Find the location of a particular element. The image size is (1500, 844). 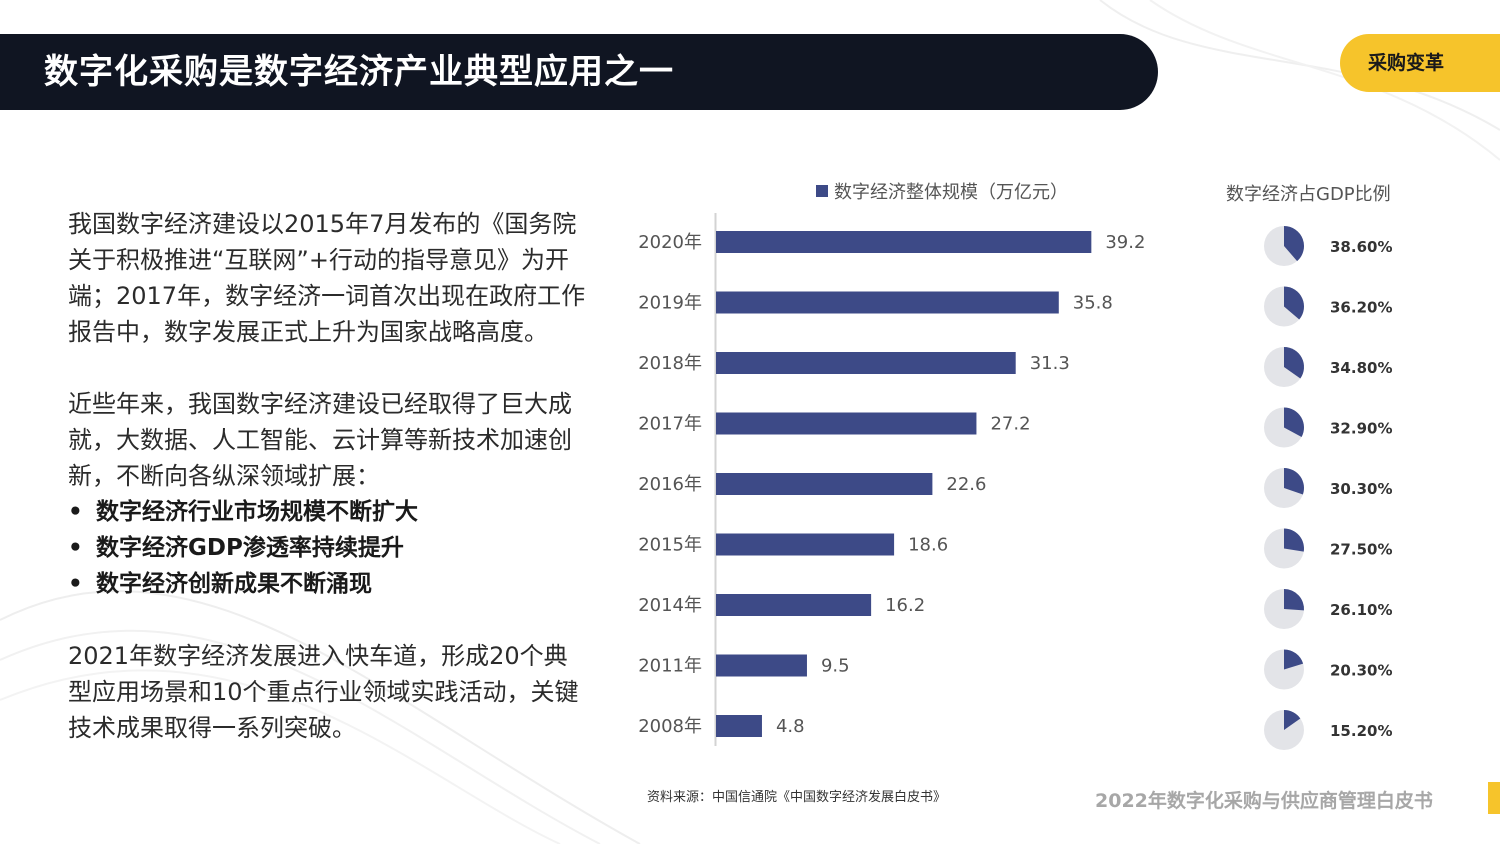

bullet-item: • 数字经济行业市场规模不断扩大 is located at coordinates (328, 512).